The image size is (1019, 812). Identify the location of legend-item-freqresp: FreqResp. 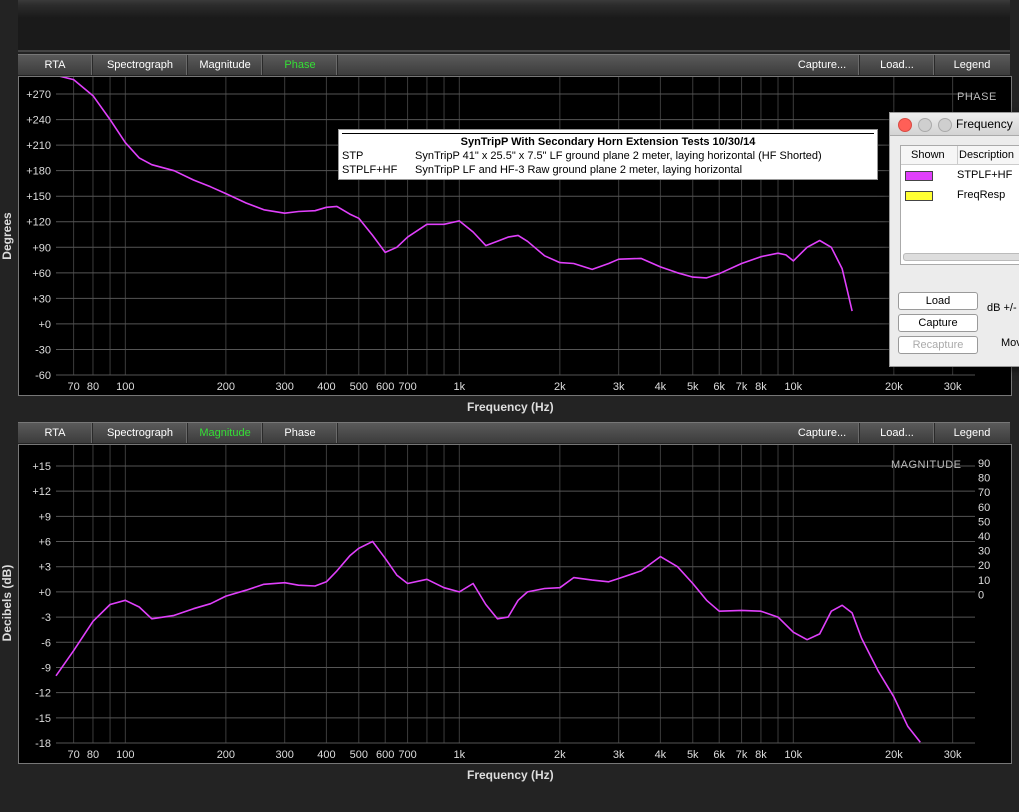
(981, 195).